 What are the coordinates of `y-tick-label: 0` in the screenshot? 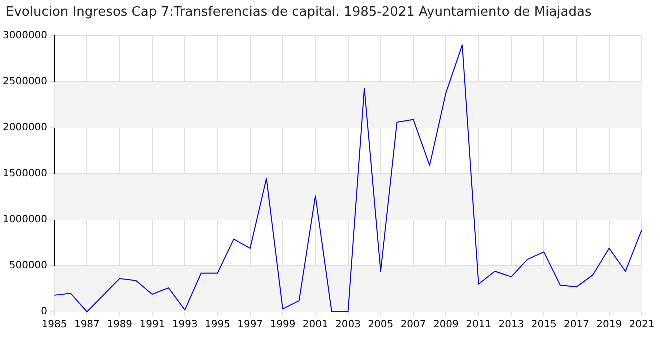 It's located at (44, 312).